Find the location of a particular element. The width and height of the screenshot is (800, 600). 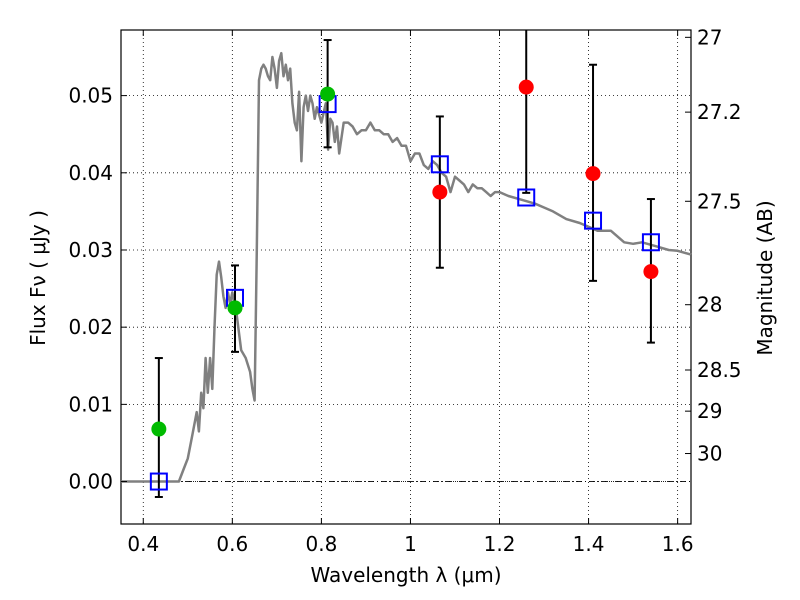

y-tick-label: 0.02 is located at coordinates (90, 327).